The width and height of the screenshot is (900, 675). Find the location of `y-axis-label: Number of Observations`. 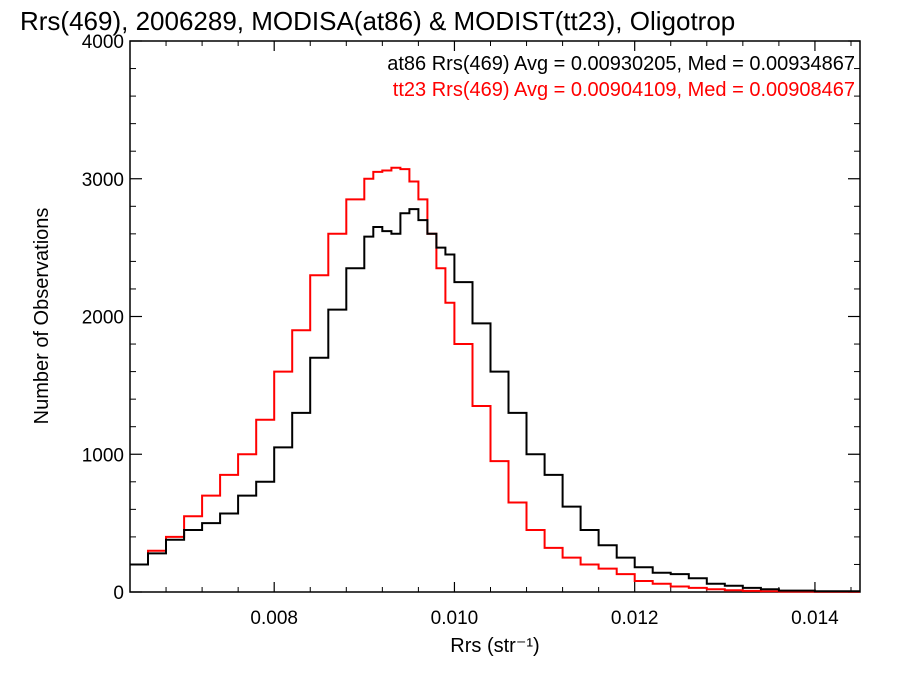

y-axis-label: Number of Observations is located at coordinates (42, 316).